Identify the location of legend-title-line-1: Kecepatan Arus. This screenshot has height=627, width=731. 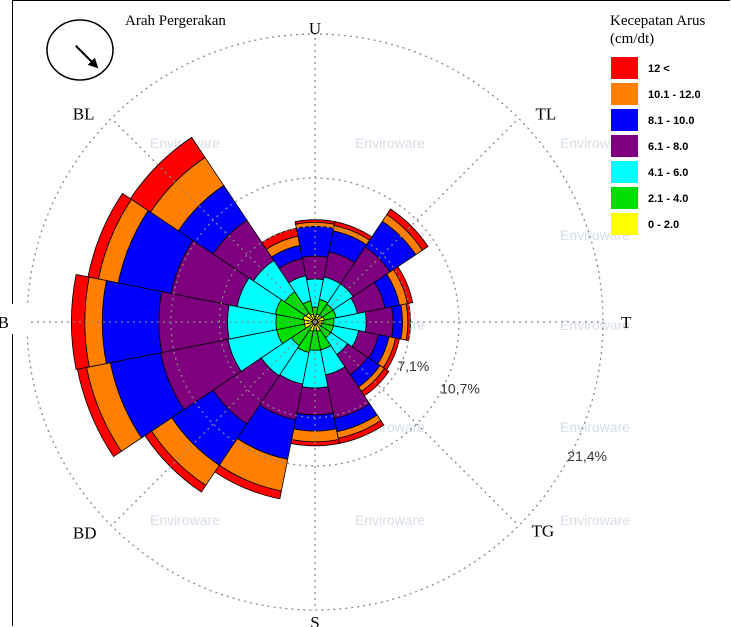
(658, 21).